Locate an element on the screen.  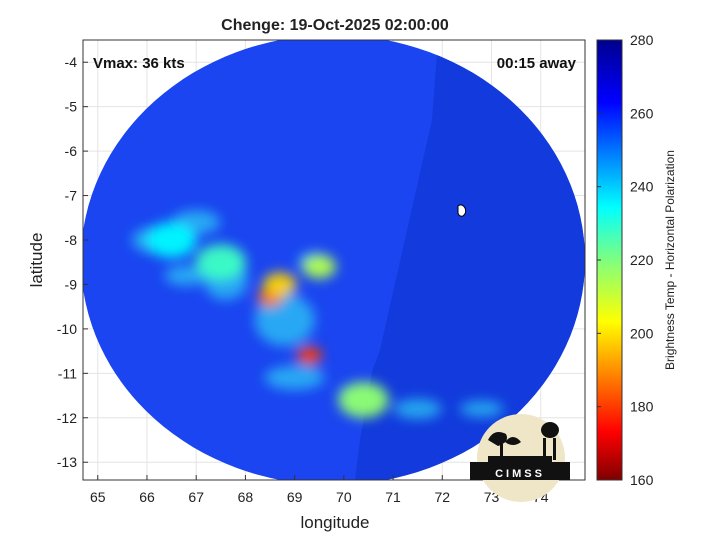
logo-tower-leg is located at coordinates (544, 449).